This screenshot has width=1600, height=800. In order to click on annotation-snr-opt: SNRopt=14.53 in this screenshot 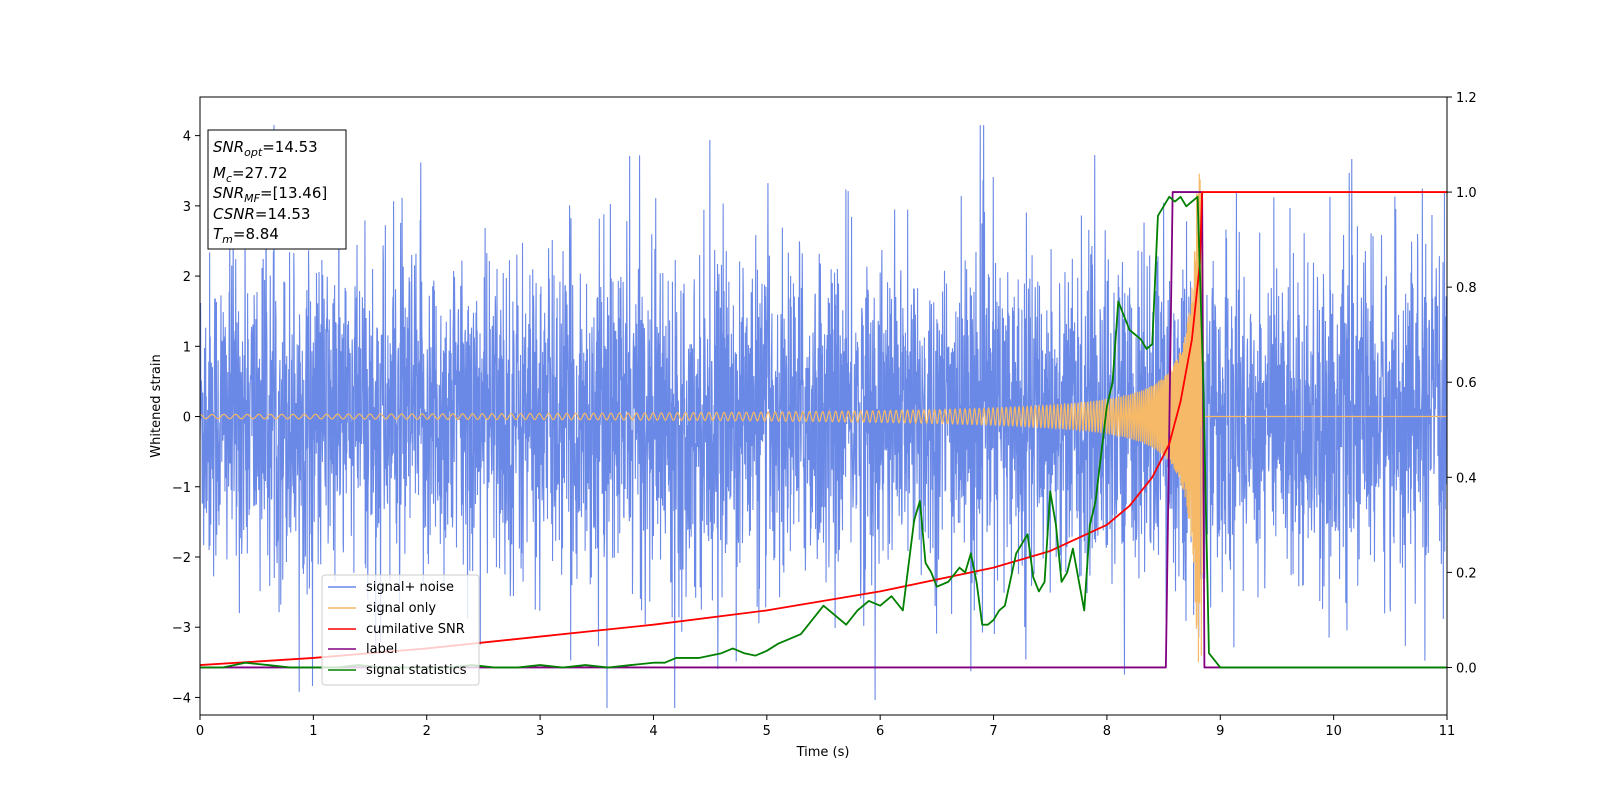, I will do `click(265, 148)`.